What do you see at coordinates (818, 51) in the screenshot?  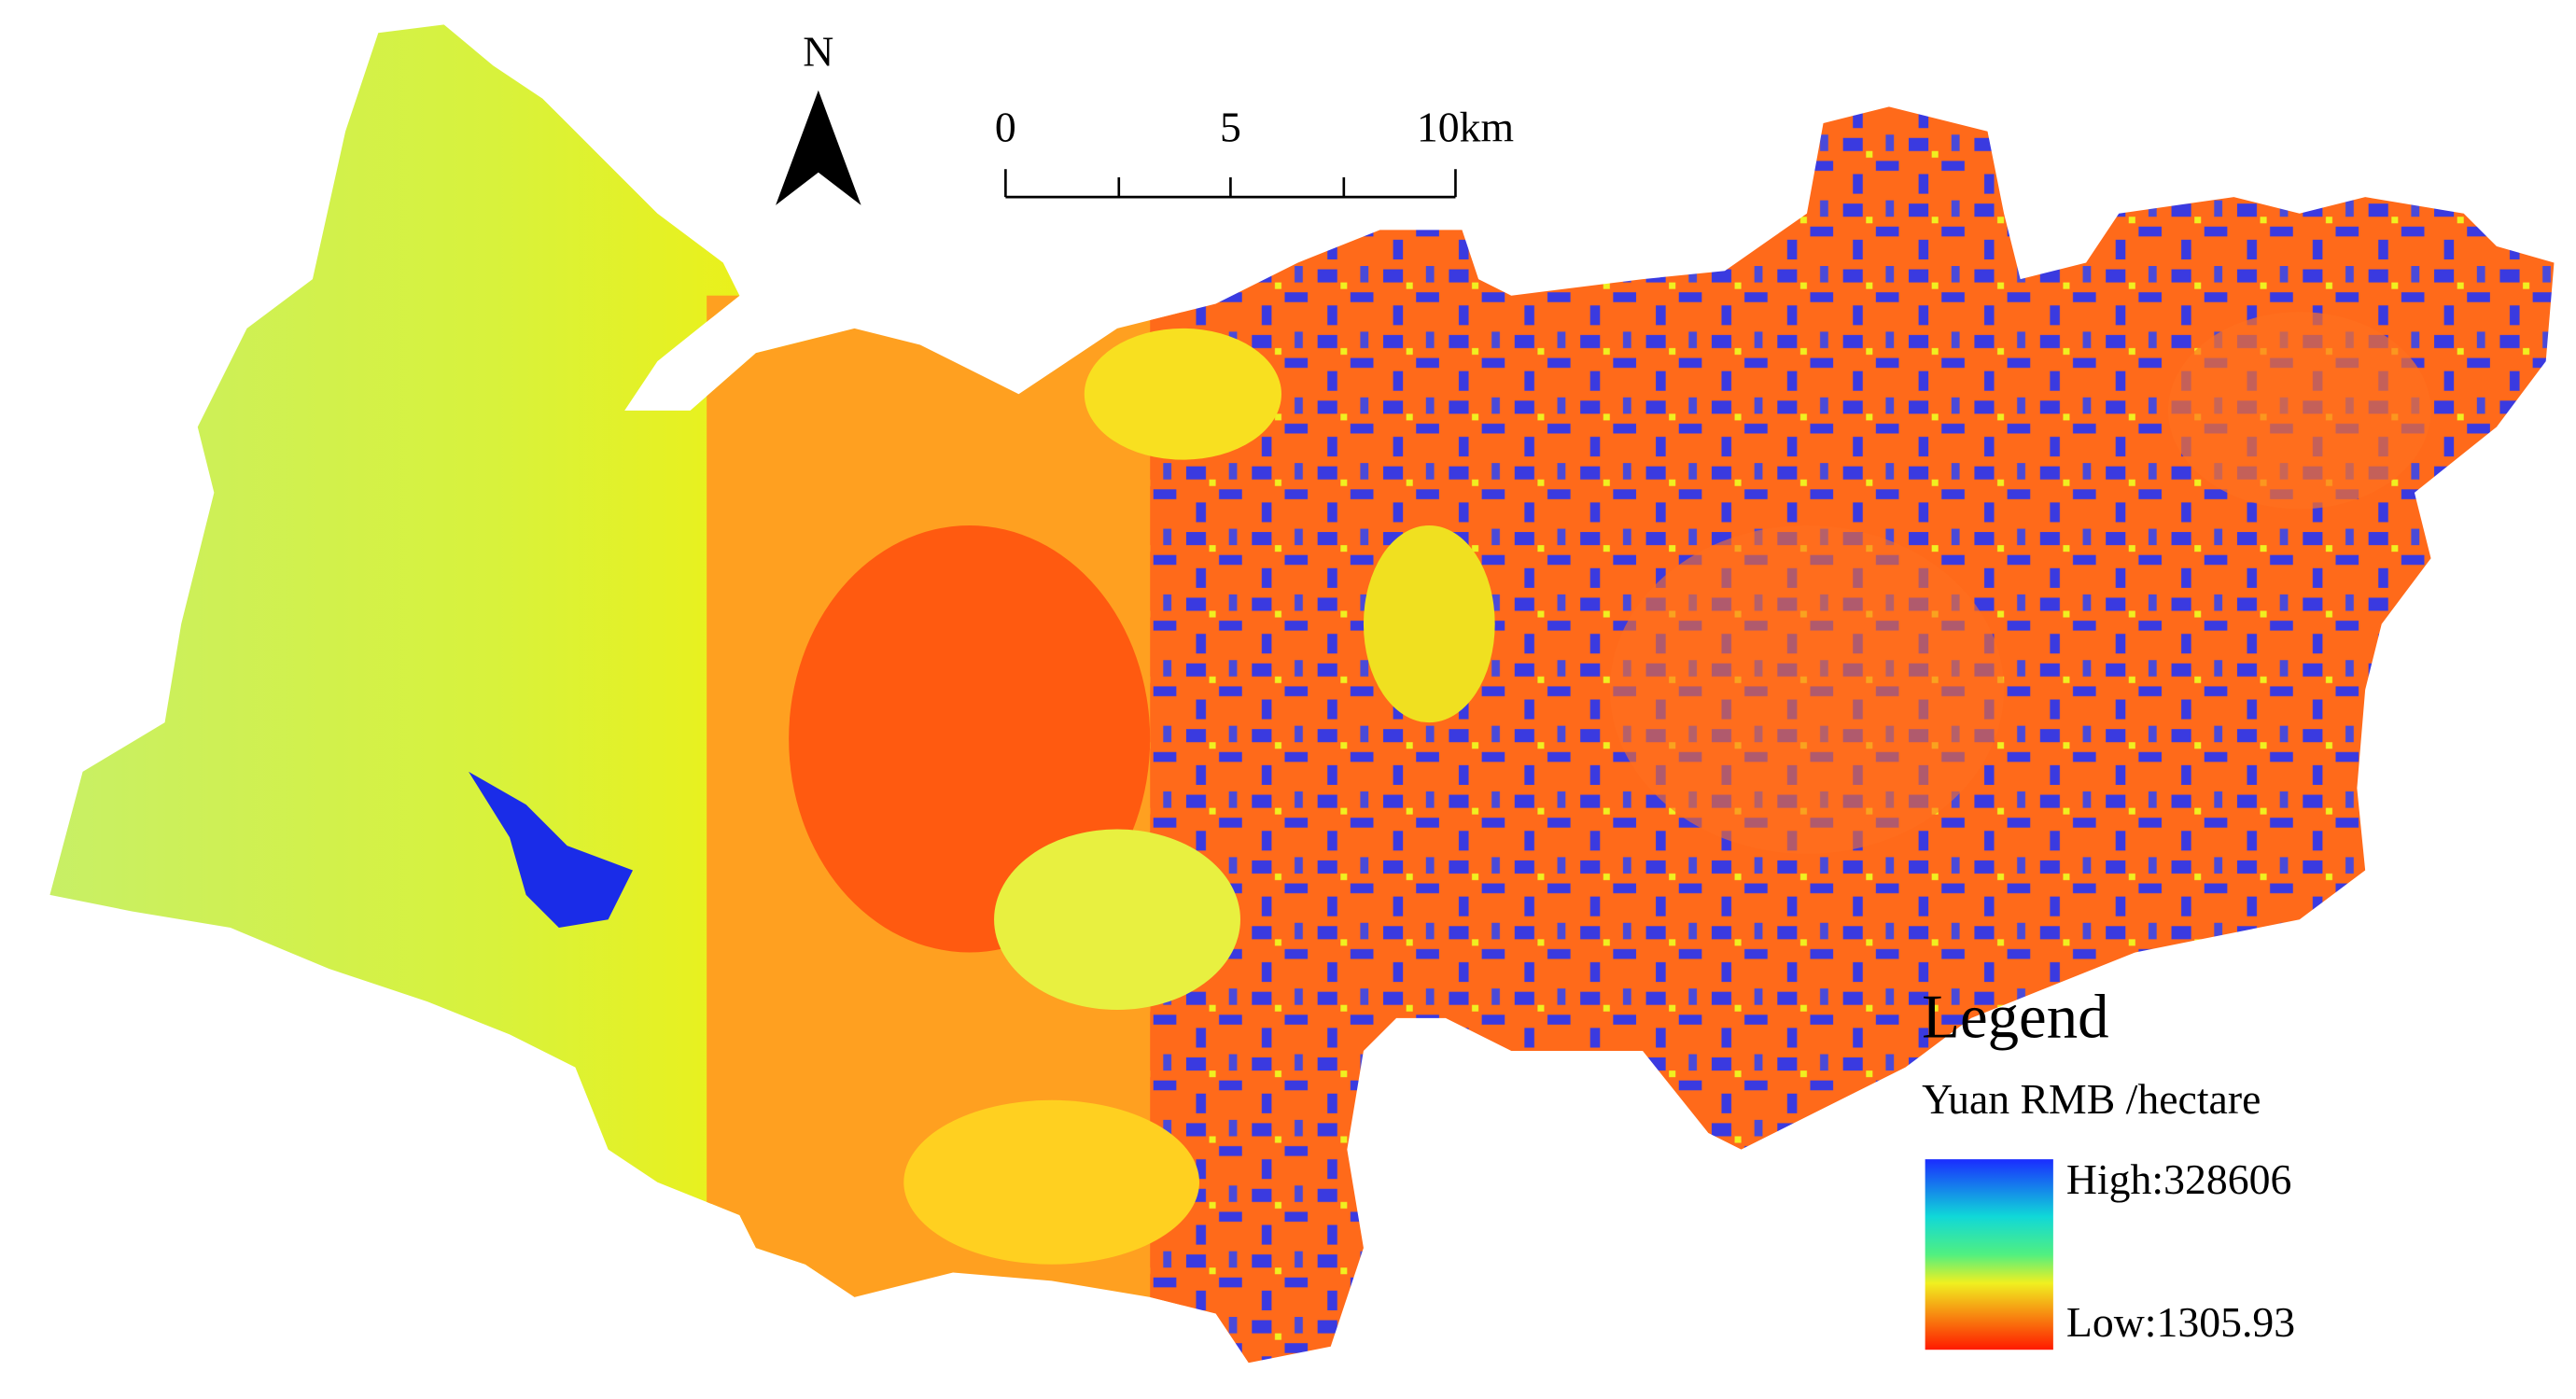 I see `north-label: N` at bounding box center [818, 51].